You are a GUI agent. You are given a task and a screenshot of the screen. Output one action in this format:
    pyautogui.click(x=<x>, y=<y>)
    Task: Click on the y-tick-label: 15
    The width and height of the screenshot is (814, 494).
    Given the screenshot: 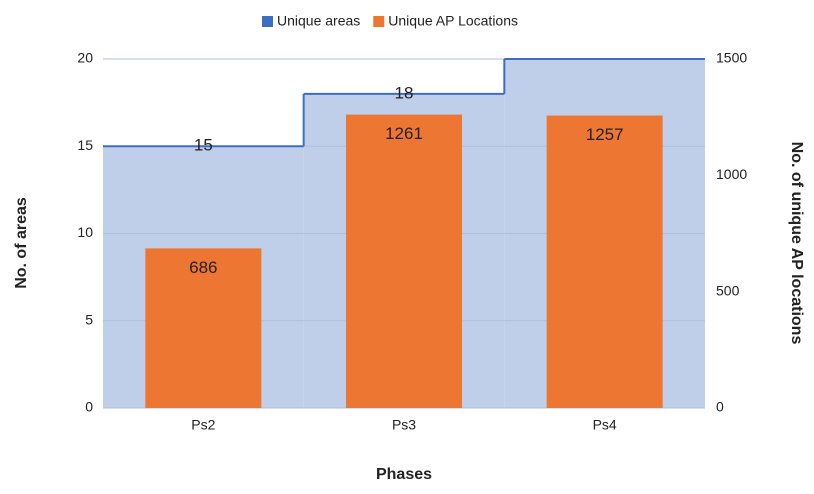 What is the action you would take?
    pyautogui.click(x=85, y=145)
    